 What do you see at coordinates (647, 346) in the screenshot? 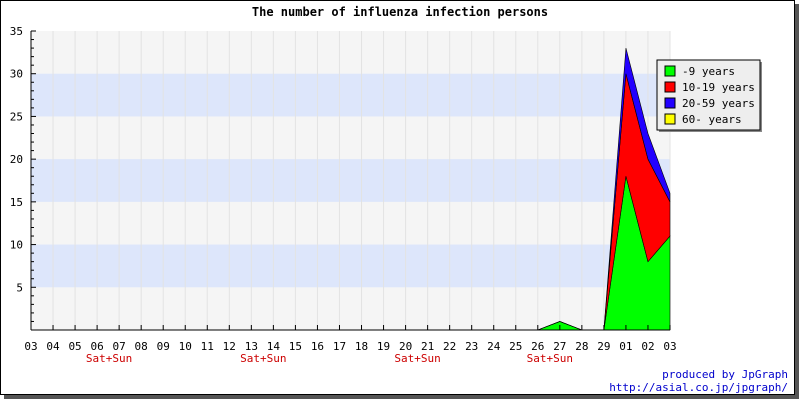
I see `x-tick-label: 02` at bounding box center [647, 346].